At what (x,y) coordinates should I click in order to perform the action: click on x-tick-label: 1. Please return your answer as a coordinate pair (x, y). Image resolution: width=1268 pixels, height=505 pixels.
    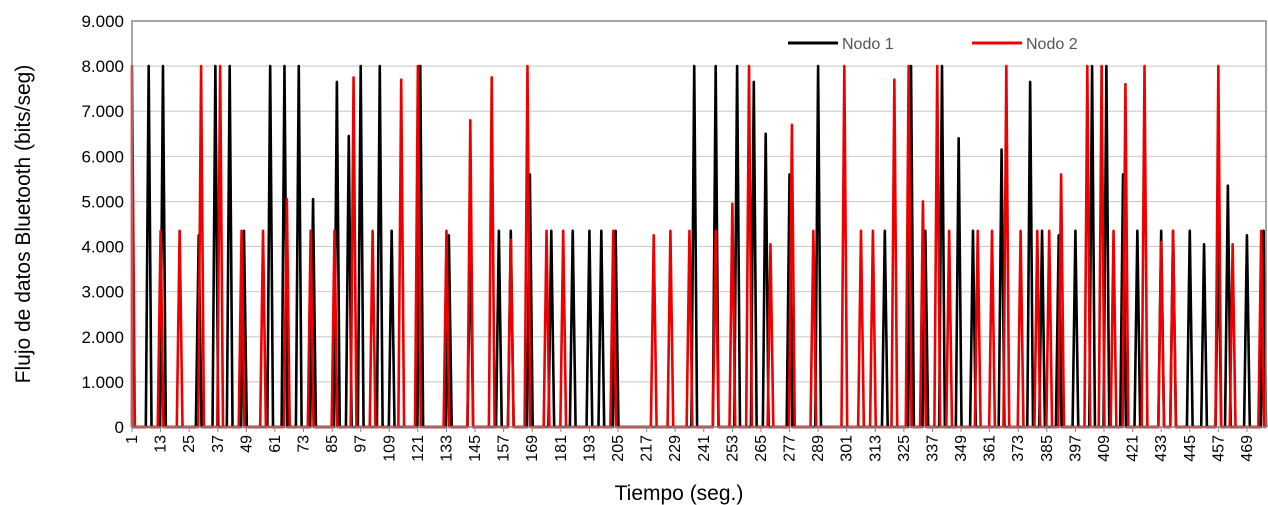
    Looking at the image, I should click on (132, 439).